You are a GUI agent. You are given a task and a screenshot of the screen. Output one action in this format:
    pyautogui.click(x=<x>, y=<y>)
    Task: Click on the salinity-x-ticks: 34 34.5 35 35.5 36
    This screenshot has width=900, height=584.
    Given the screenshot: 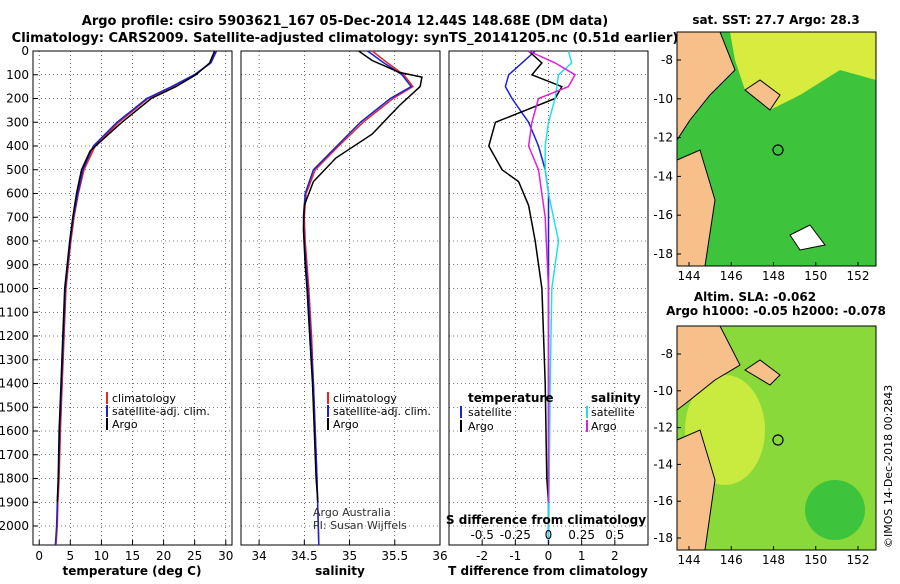 What is the action you would take?
    pyautogui.click(x=349, y=551)
    